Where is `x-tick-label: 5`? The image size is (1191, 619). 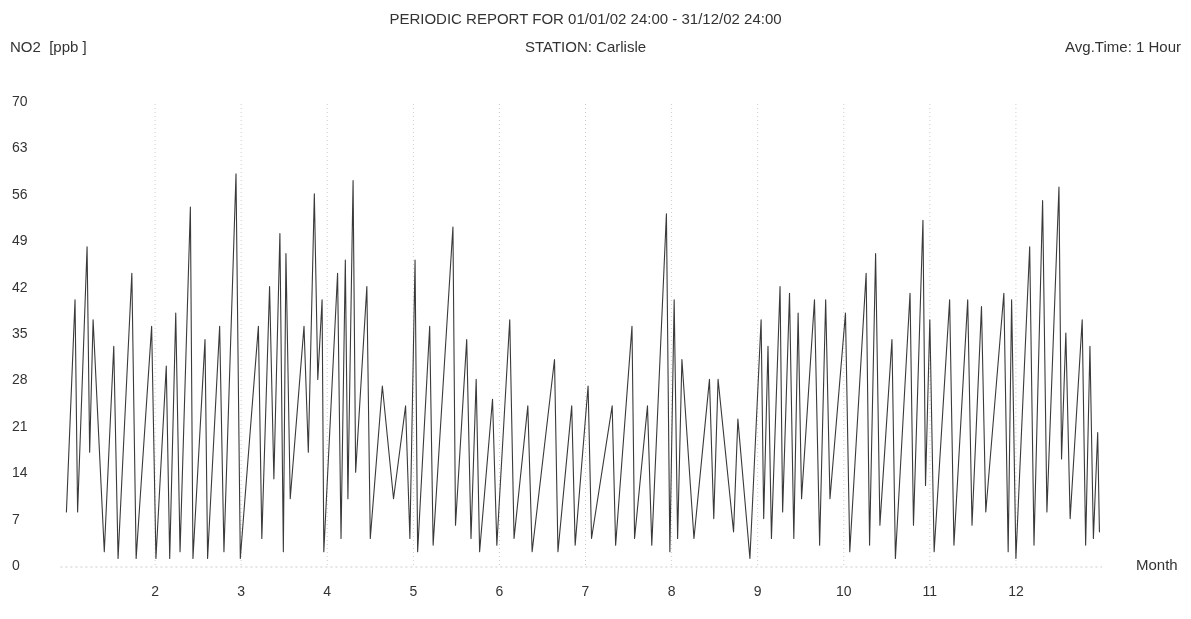
x-tick-label: 5 is located at coordinates (413, 591).